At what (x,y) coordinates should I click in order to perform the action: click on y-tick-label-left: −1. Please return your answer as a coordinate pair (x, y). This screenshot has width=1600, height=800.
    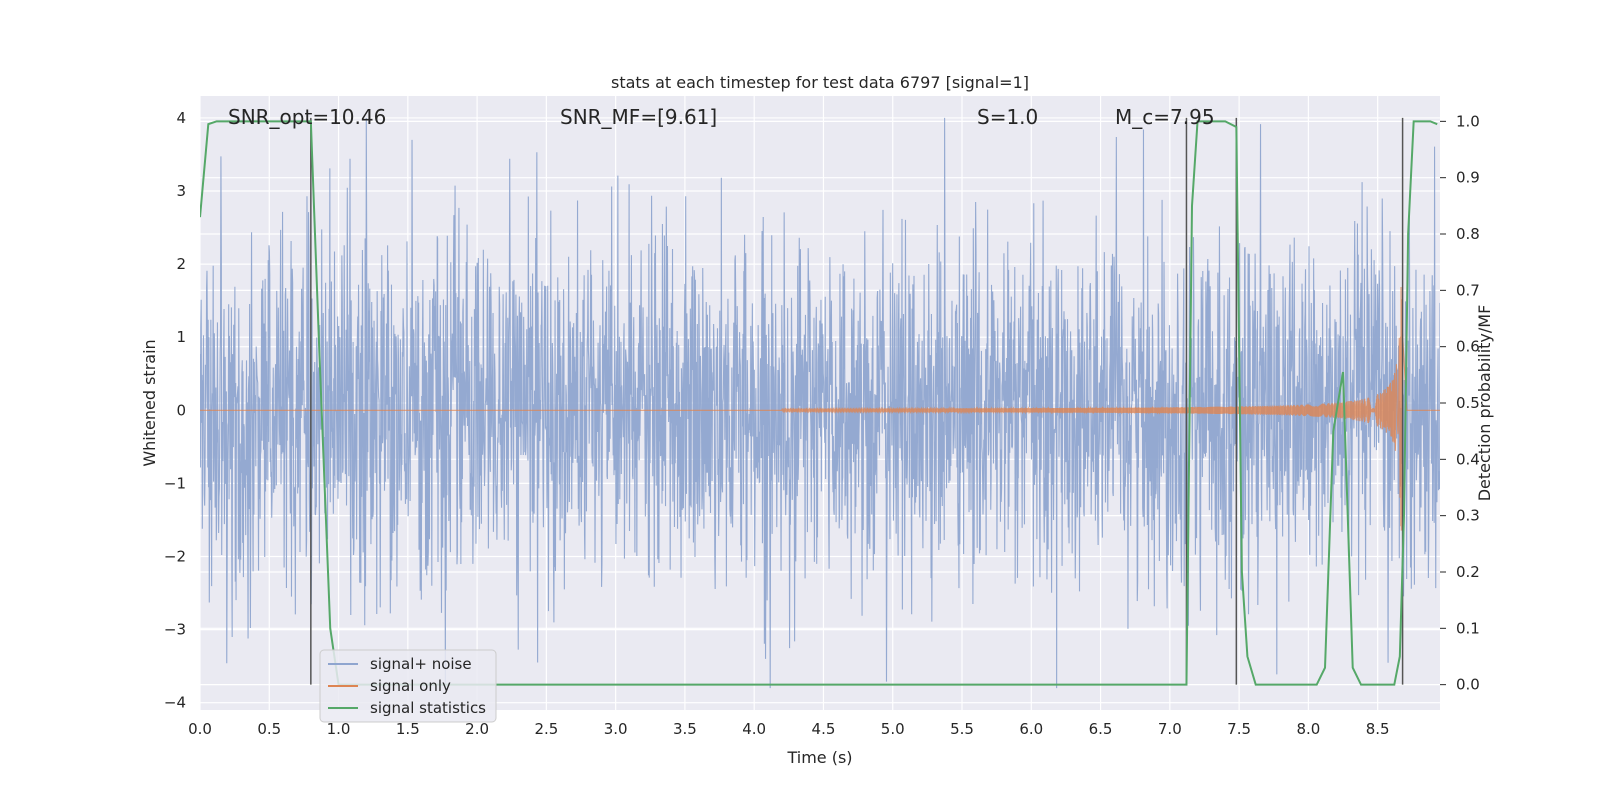
    Looking at the image, I should click on (175, 483).